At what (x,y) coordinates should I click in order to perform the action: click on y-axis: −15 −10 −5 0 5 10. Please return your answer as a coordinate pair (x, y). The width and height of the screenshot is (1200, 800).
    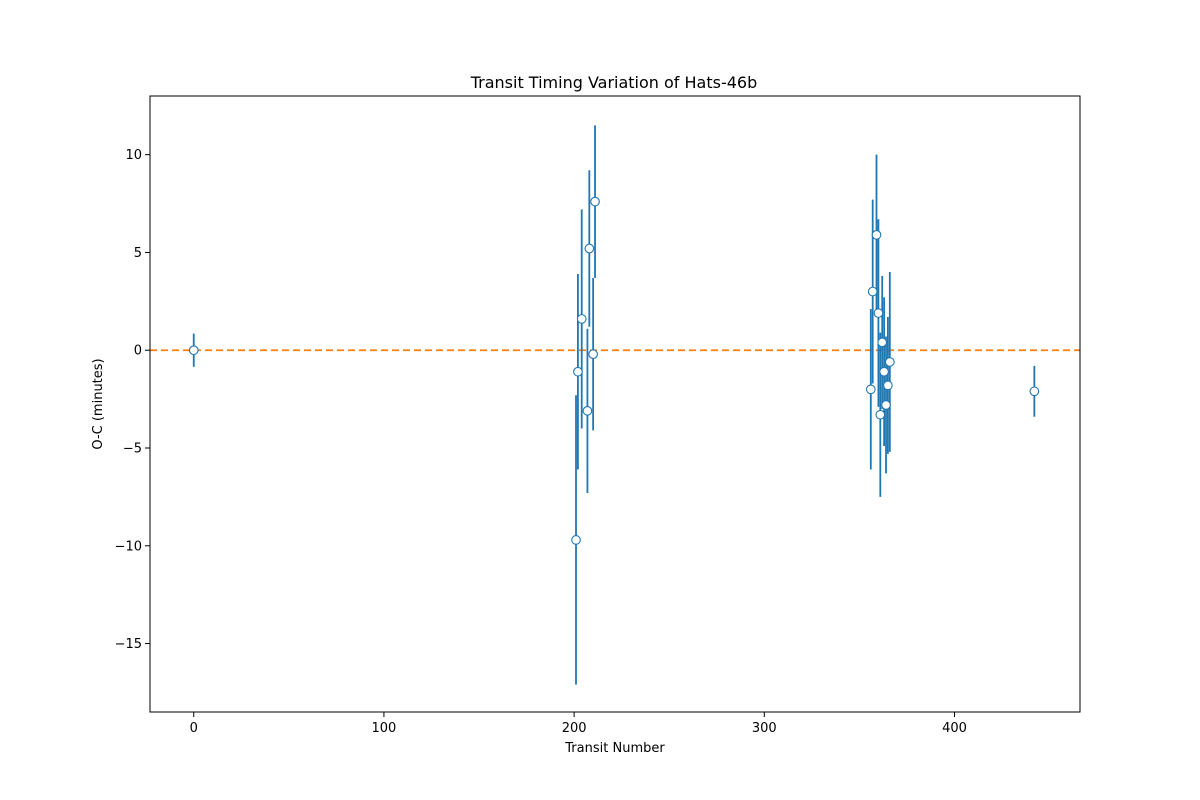
    Looking at the image, I should click on (132, 400).